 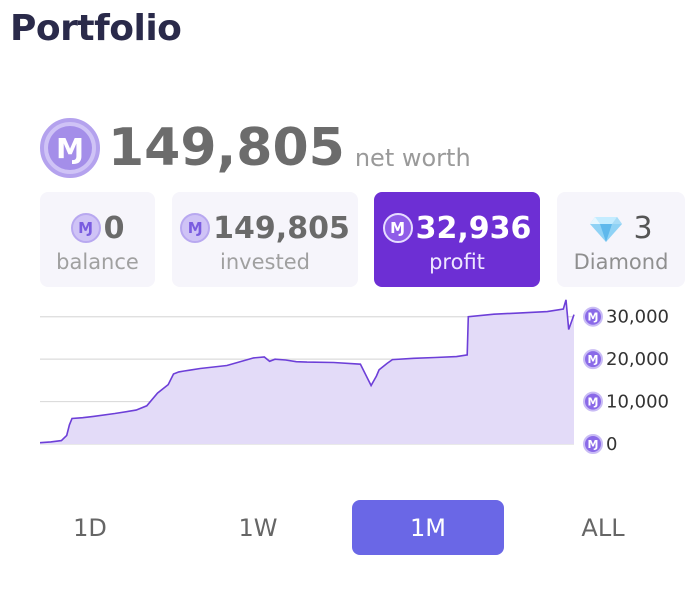 I want to click on invested-value: 149,805, so click(x=281, y=228).